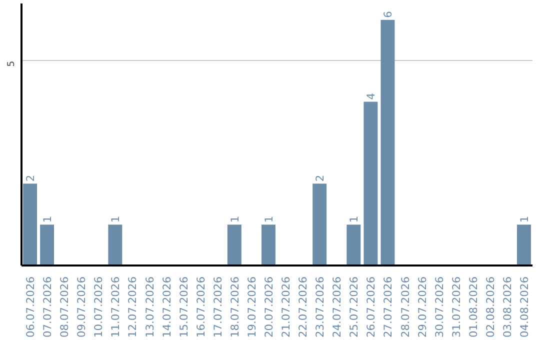 Image resolution: width=540 pixels, height=340 pixels. I want to click on x-tick-label: 11.07.2026, so click(115, 307).